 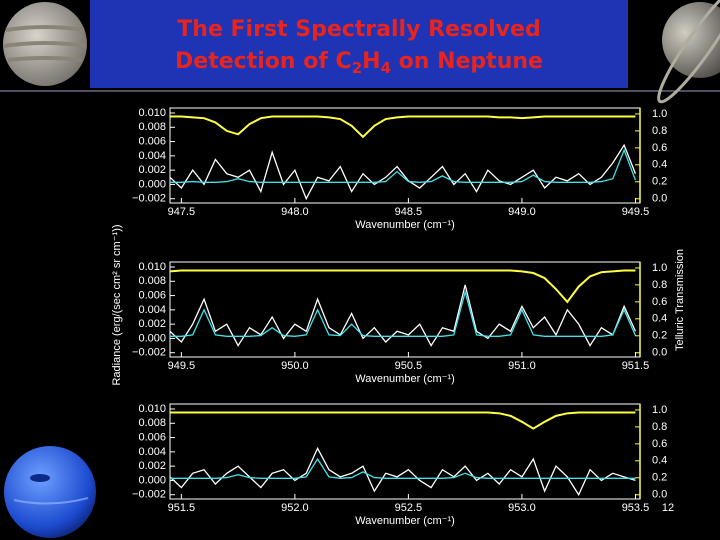 I want to click on jupiter-image, so click(x=45, y=44).